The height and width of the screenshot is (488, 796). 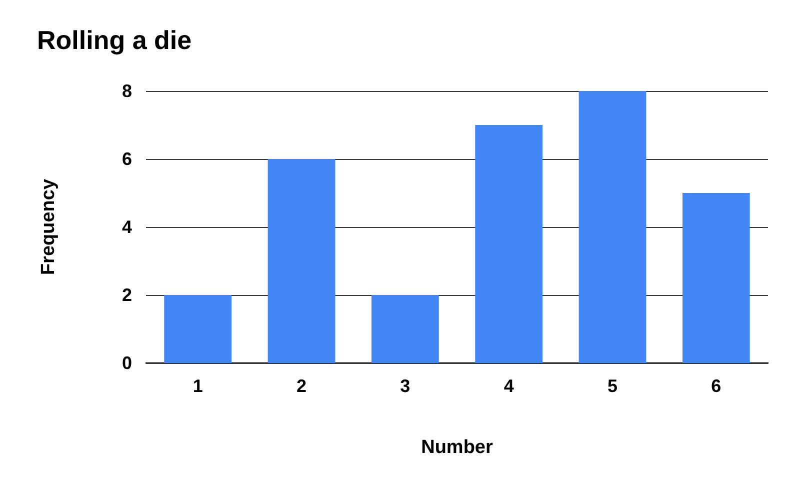 I want to click on y-tick-label: 0, so click(x=127, y=363).